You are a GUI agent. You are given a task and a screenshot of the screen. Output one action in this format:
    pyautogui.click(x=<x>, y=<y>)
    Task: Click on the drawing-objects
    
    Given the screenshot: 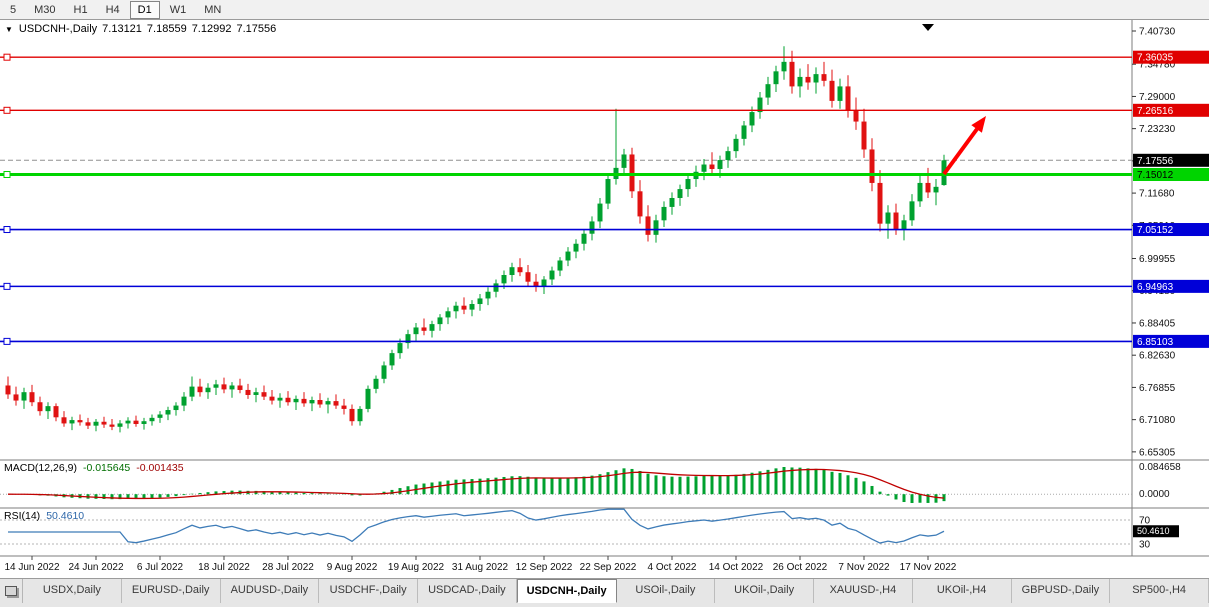 What is the action you would take?
    pyautogui.click(x=954, y=100)
    